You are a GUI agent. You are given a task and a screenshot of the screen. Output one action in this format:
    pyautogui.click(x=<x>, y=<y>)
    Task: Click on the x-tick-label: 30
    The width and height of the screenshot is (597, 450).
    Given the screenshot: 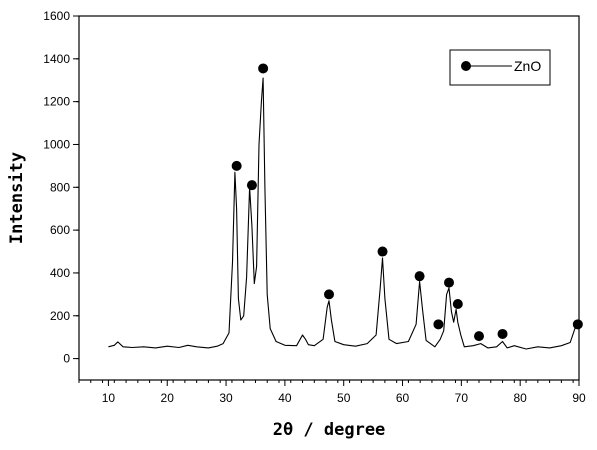 What is the action you would take?
    pyautogui.click(x=226, y=398)
    